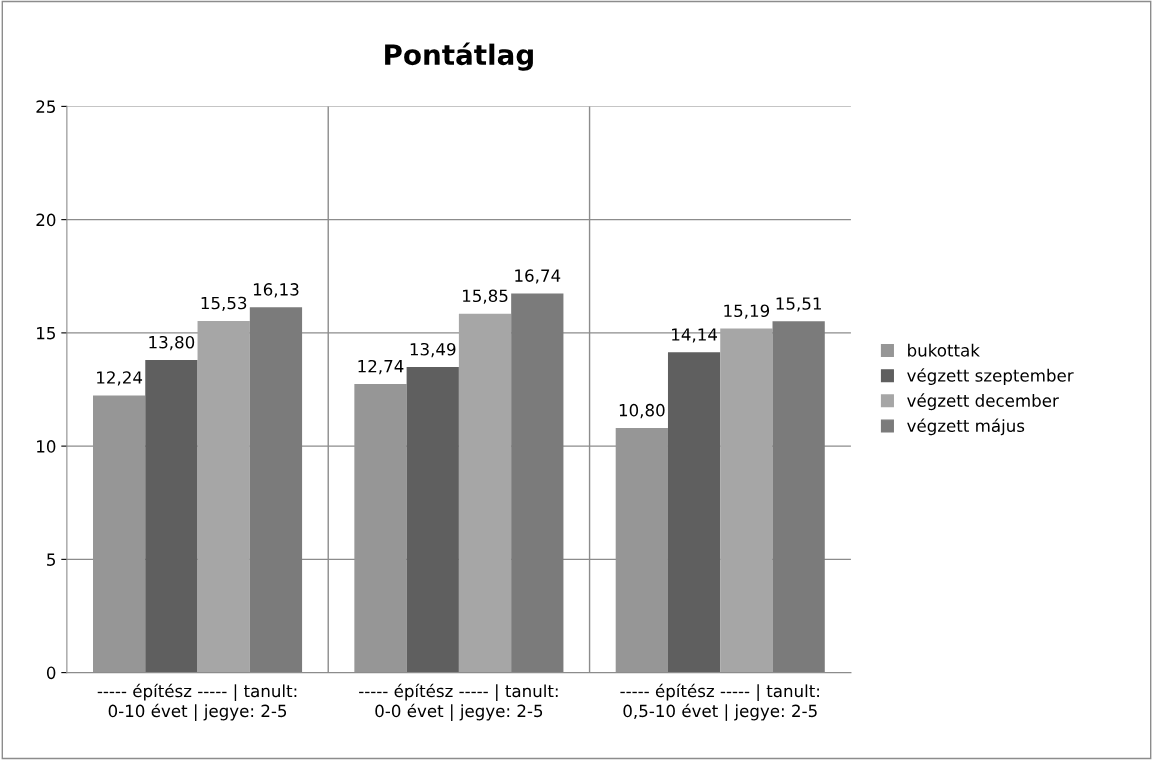 The height and width of the screenshot is (760, 1153). I want to click on x-tick-label: ----- építész ----- | tanult: 0-10 évet | jegye: 2-5, so click(197, 702).